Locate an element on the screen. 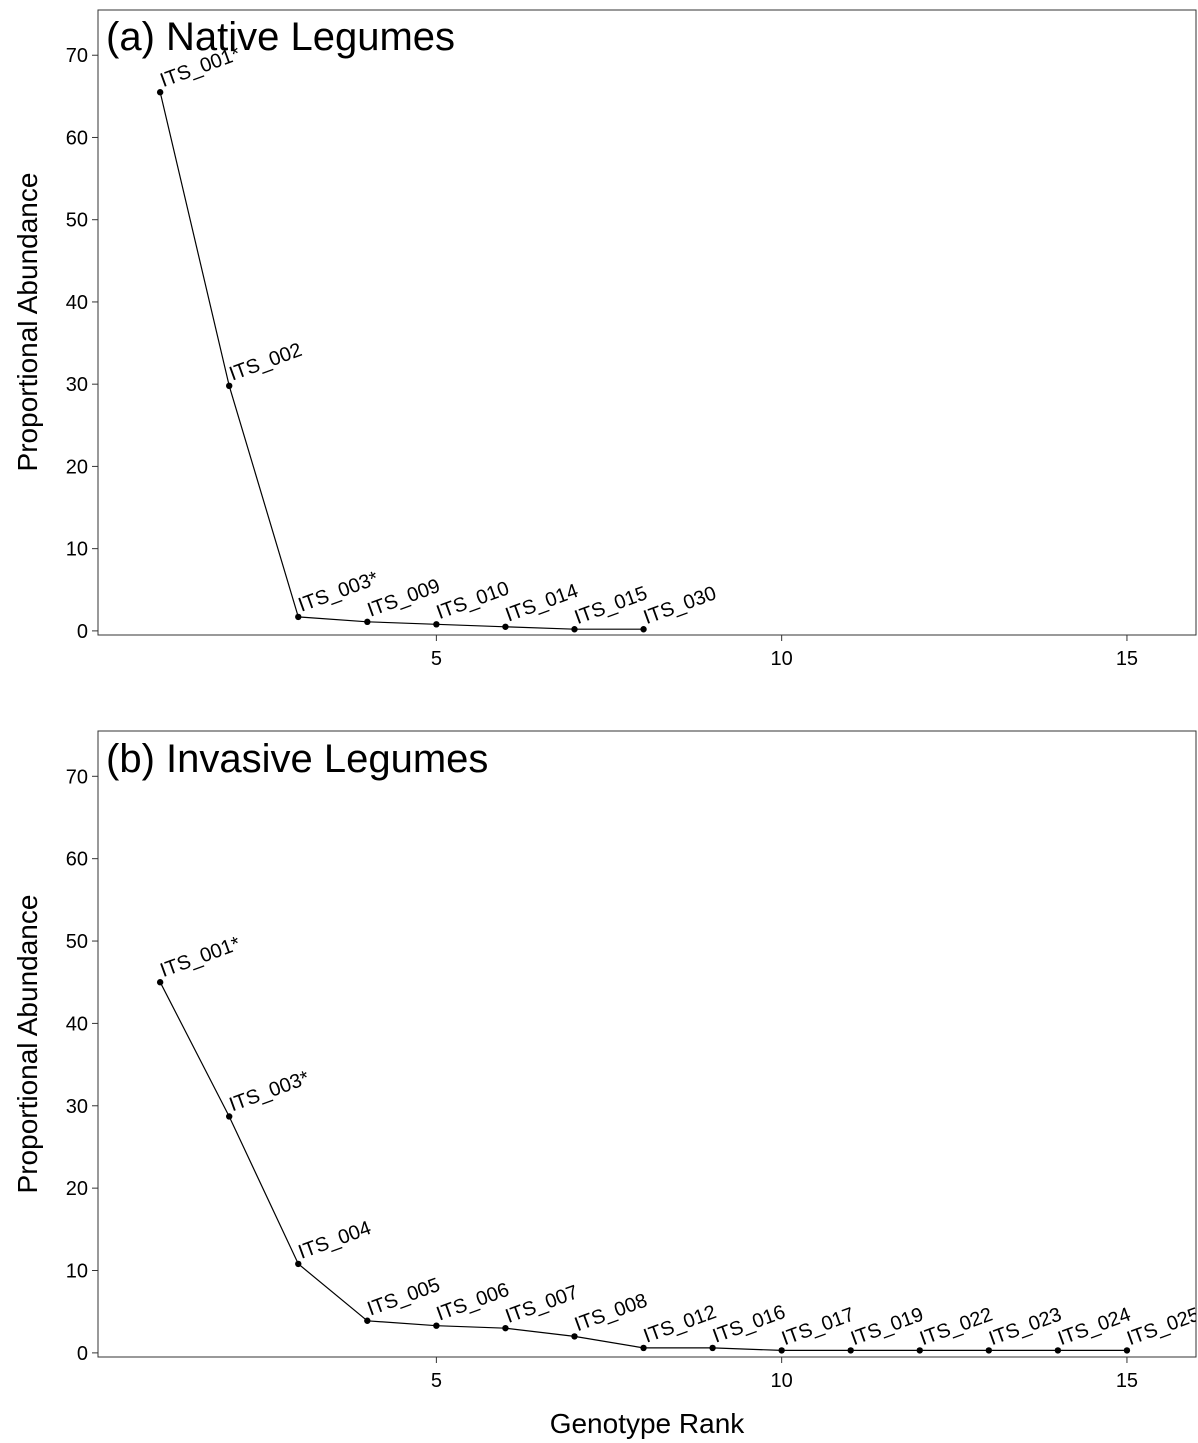 This screenshot has width=1198, height=1443. x-axis-title: Genotype Rank is located at coordinates (648, 1423).